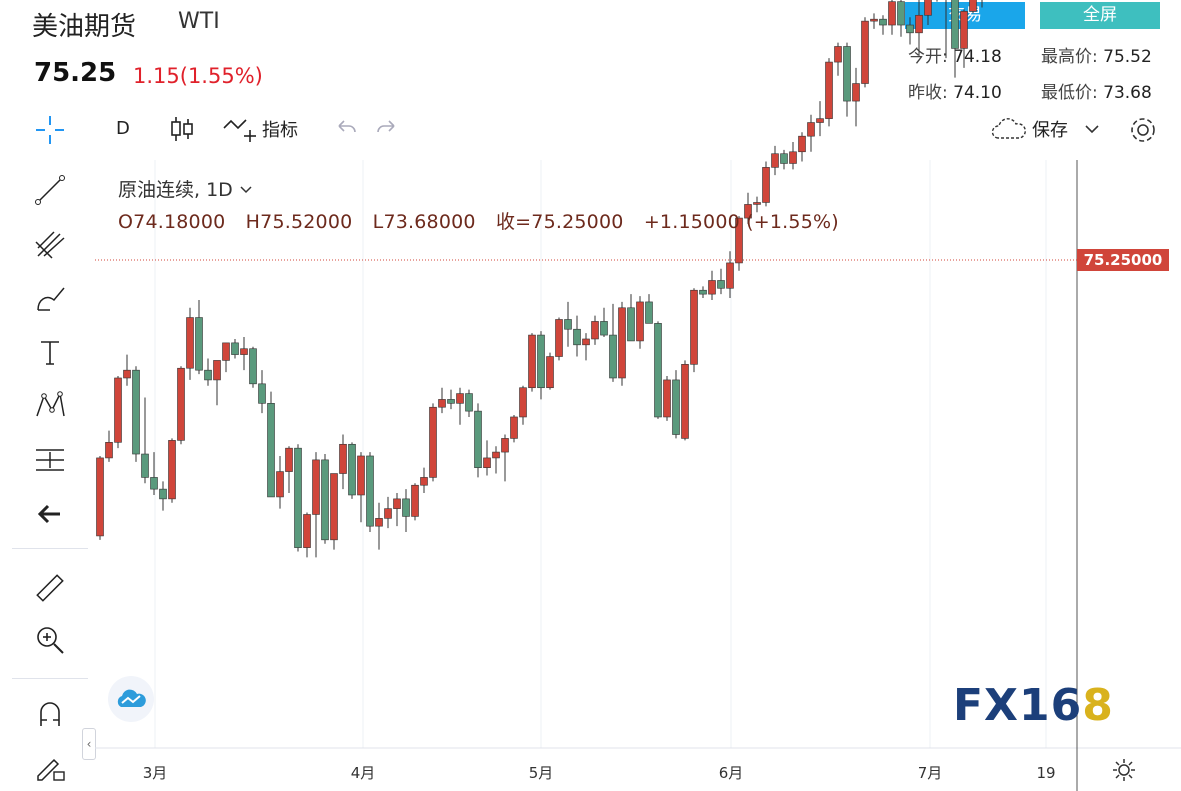  What do you see at coordinates (50, 514) in the screenshot?
I see `back-tool` at bounding box center [50, 514].